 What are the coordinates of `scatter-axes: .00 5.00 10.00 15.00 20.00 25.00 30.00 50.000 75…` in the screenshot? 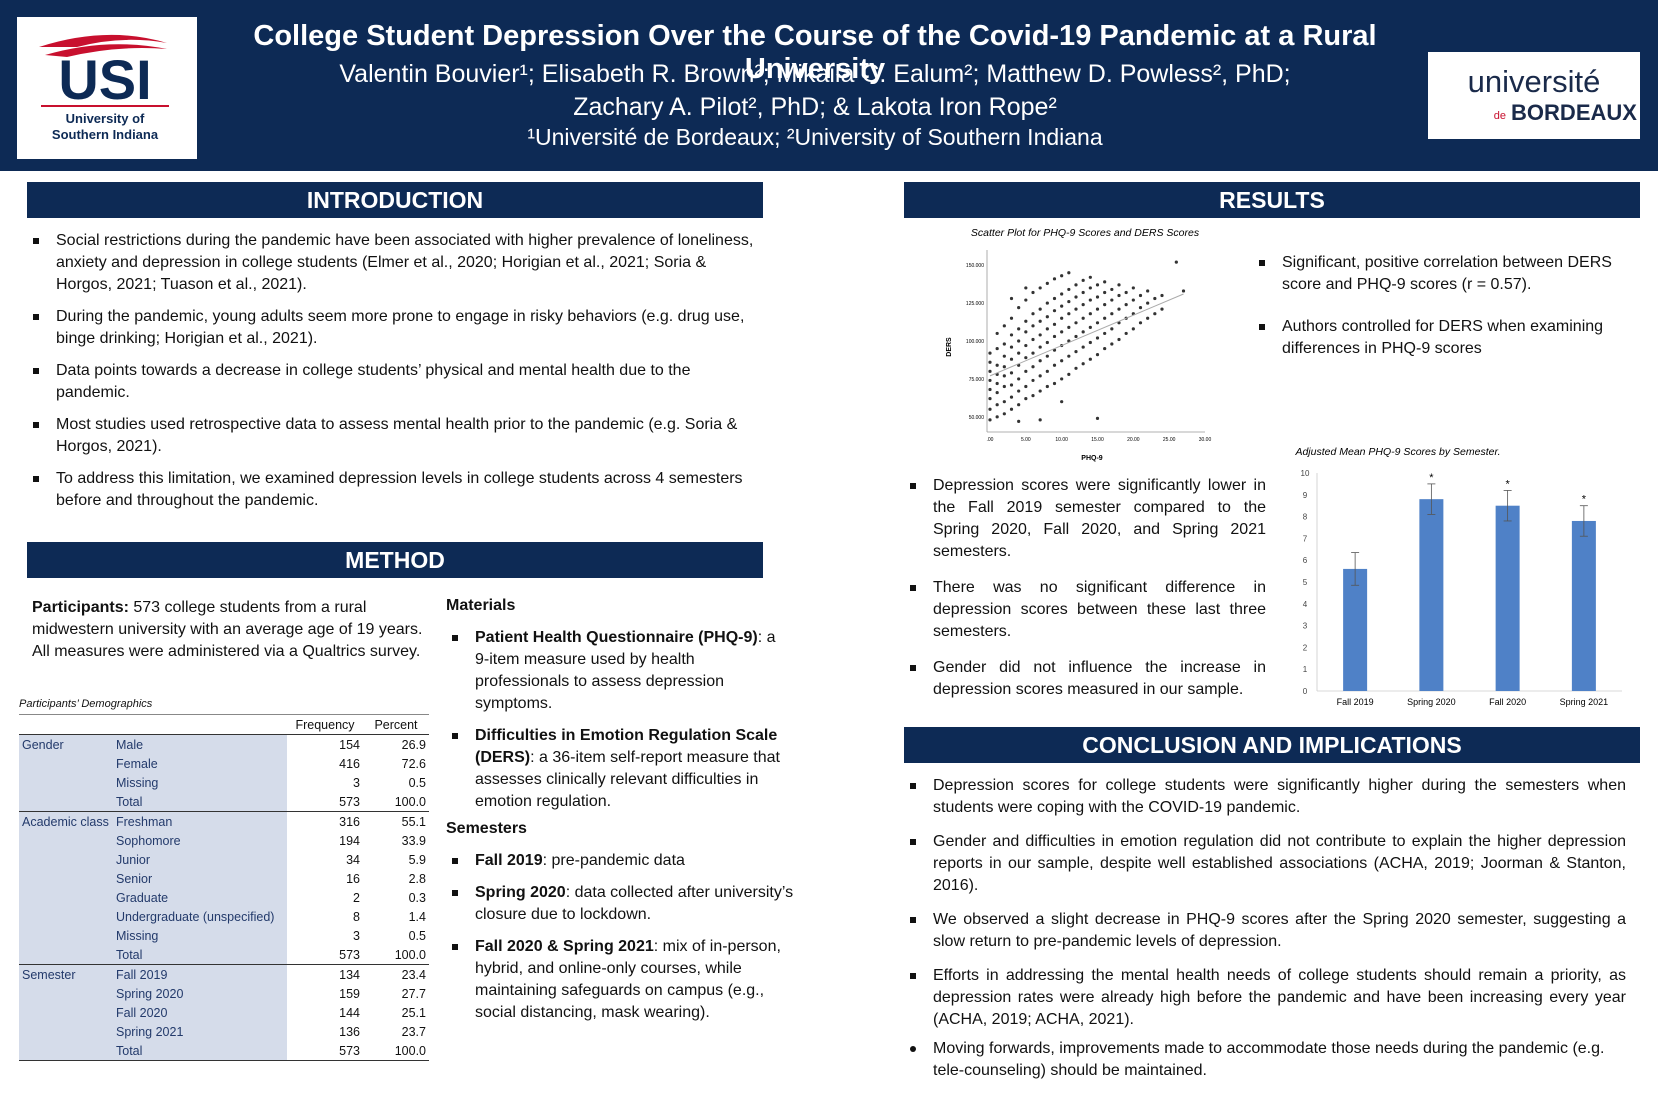 It's located at (1088, 346).